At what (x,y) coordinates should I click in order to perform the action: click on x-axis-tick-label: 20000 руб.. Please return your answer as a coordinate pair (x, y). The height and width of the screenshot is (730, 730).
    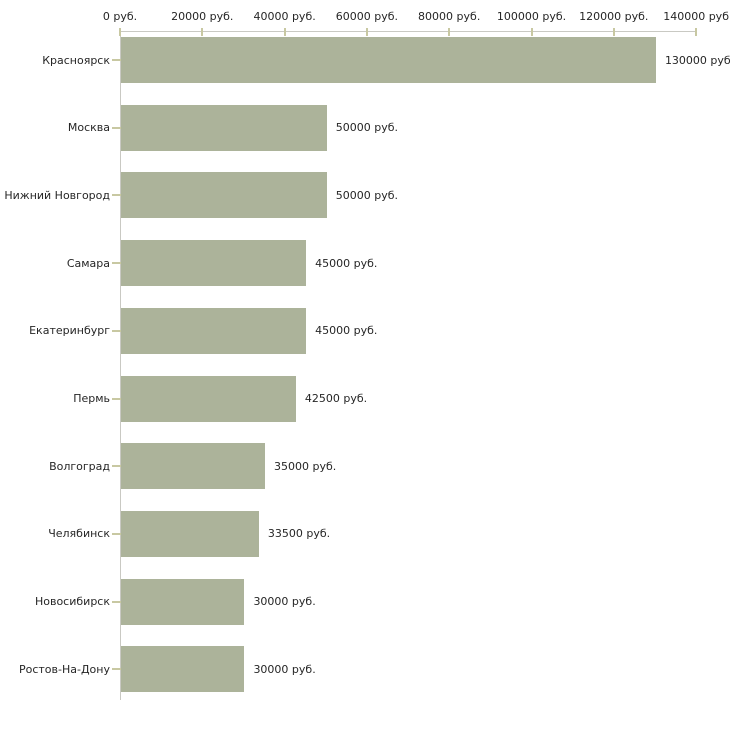
    Looking at the image, I should click on (202, 16).